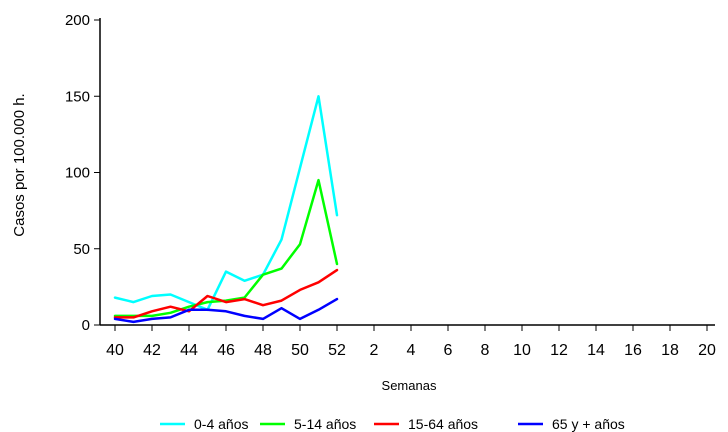 This screenshot has width=728, height=432. Describe the element at coordinates (522, 350) in the screenshot. I see `x-tick-label: 10` at that location.